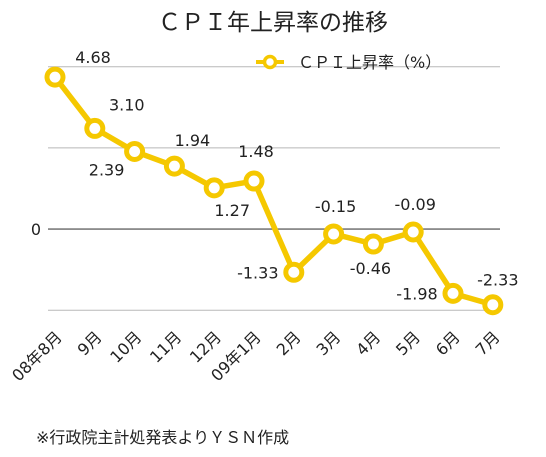 The height and width of the screenshot is (457, 546). What do you see at coordinates (93, 57) in the screenshot?
I see `data-label: 4.68` at bounding box center [93, 57].